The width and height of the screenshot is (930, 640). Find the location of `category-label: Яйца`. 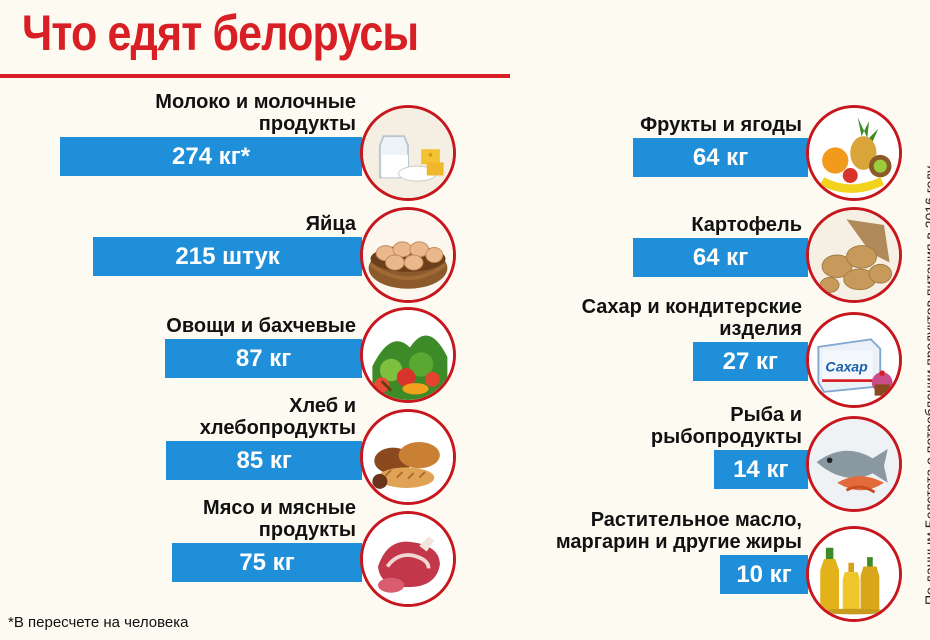

category-label: Яйца is located at coordinates (191, 224).